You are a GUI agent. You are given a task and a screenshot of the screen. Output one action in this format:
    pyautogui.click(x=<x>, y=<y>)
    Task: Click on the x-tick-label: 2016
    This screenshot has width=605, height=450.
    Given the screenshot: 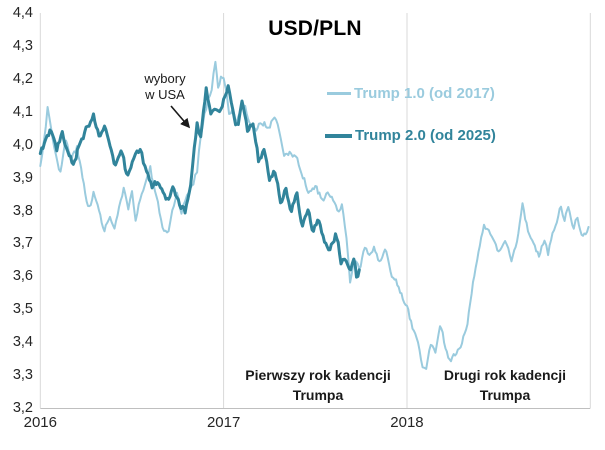 What is the action you would take?
    pyautogui.click(x=40, y=422)
    